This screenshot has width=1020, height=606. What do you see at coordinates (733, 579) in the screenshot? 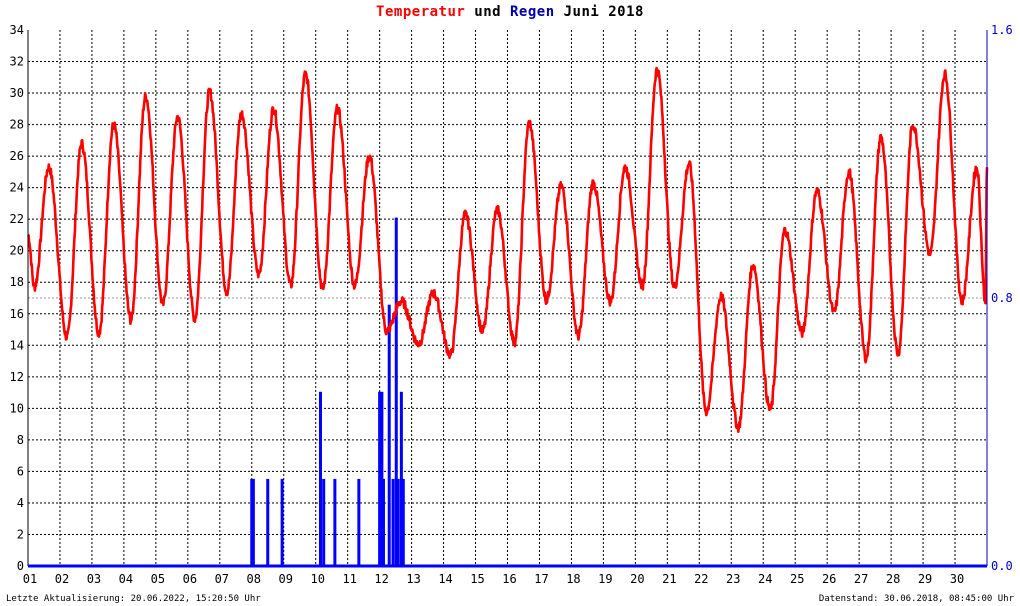
I see `x-tick-label: 23` at bounding box center [733, 579].